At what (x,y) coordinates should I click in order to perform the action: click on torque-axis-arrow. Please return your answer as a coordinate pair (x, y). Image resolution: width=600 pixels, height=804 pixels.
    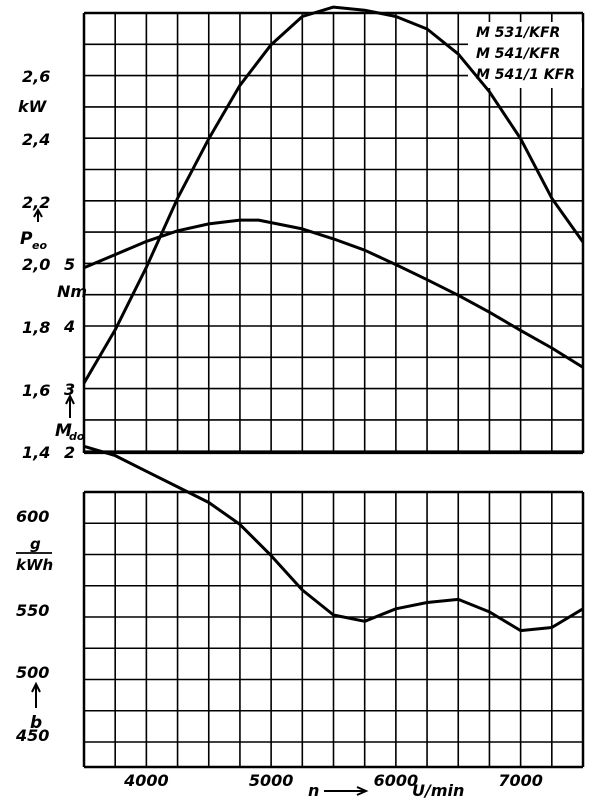
    Looking at the image, I should click on (70, 405).